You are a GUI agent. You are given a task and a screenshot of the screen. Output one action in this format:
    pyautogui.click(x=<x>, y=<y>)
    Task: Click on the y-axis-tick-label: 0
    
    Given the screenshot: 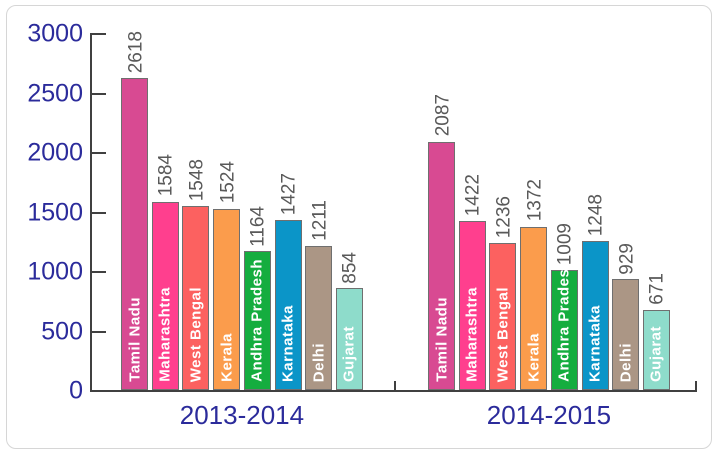 What is the action you would take?
    pyautogui.click(x=76, y=390)
    